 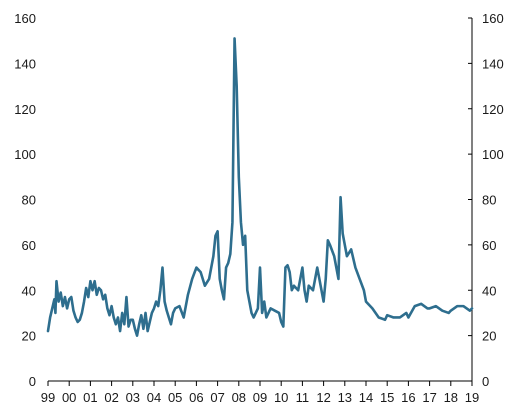 I want to click on left-y-tick-label: 20, so click(x=29, y=336).